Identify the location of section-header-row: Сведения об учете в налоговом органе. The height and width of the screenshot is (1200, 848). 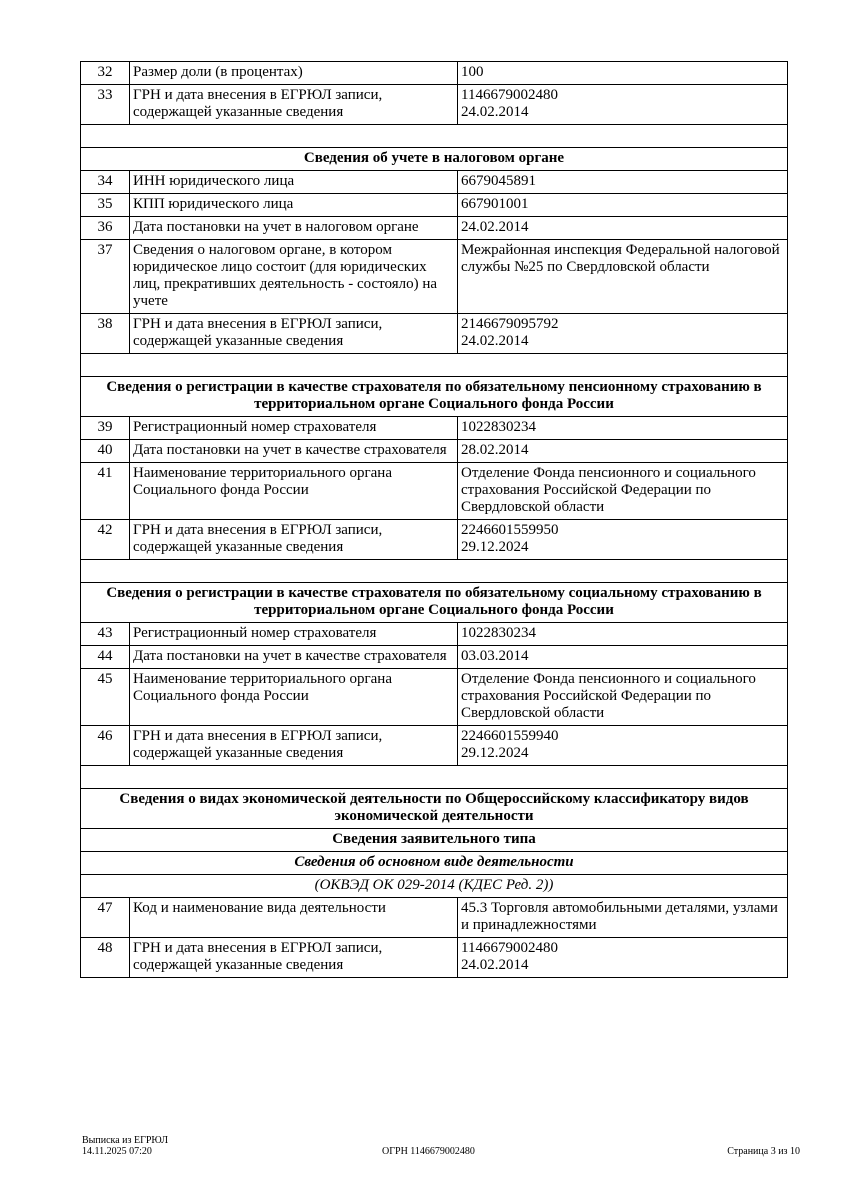
(434, 159).